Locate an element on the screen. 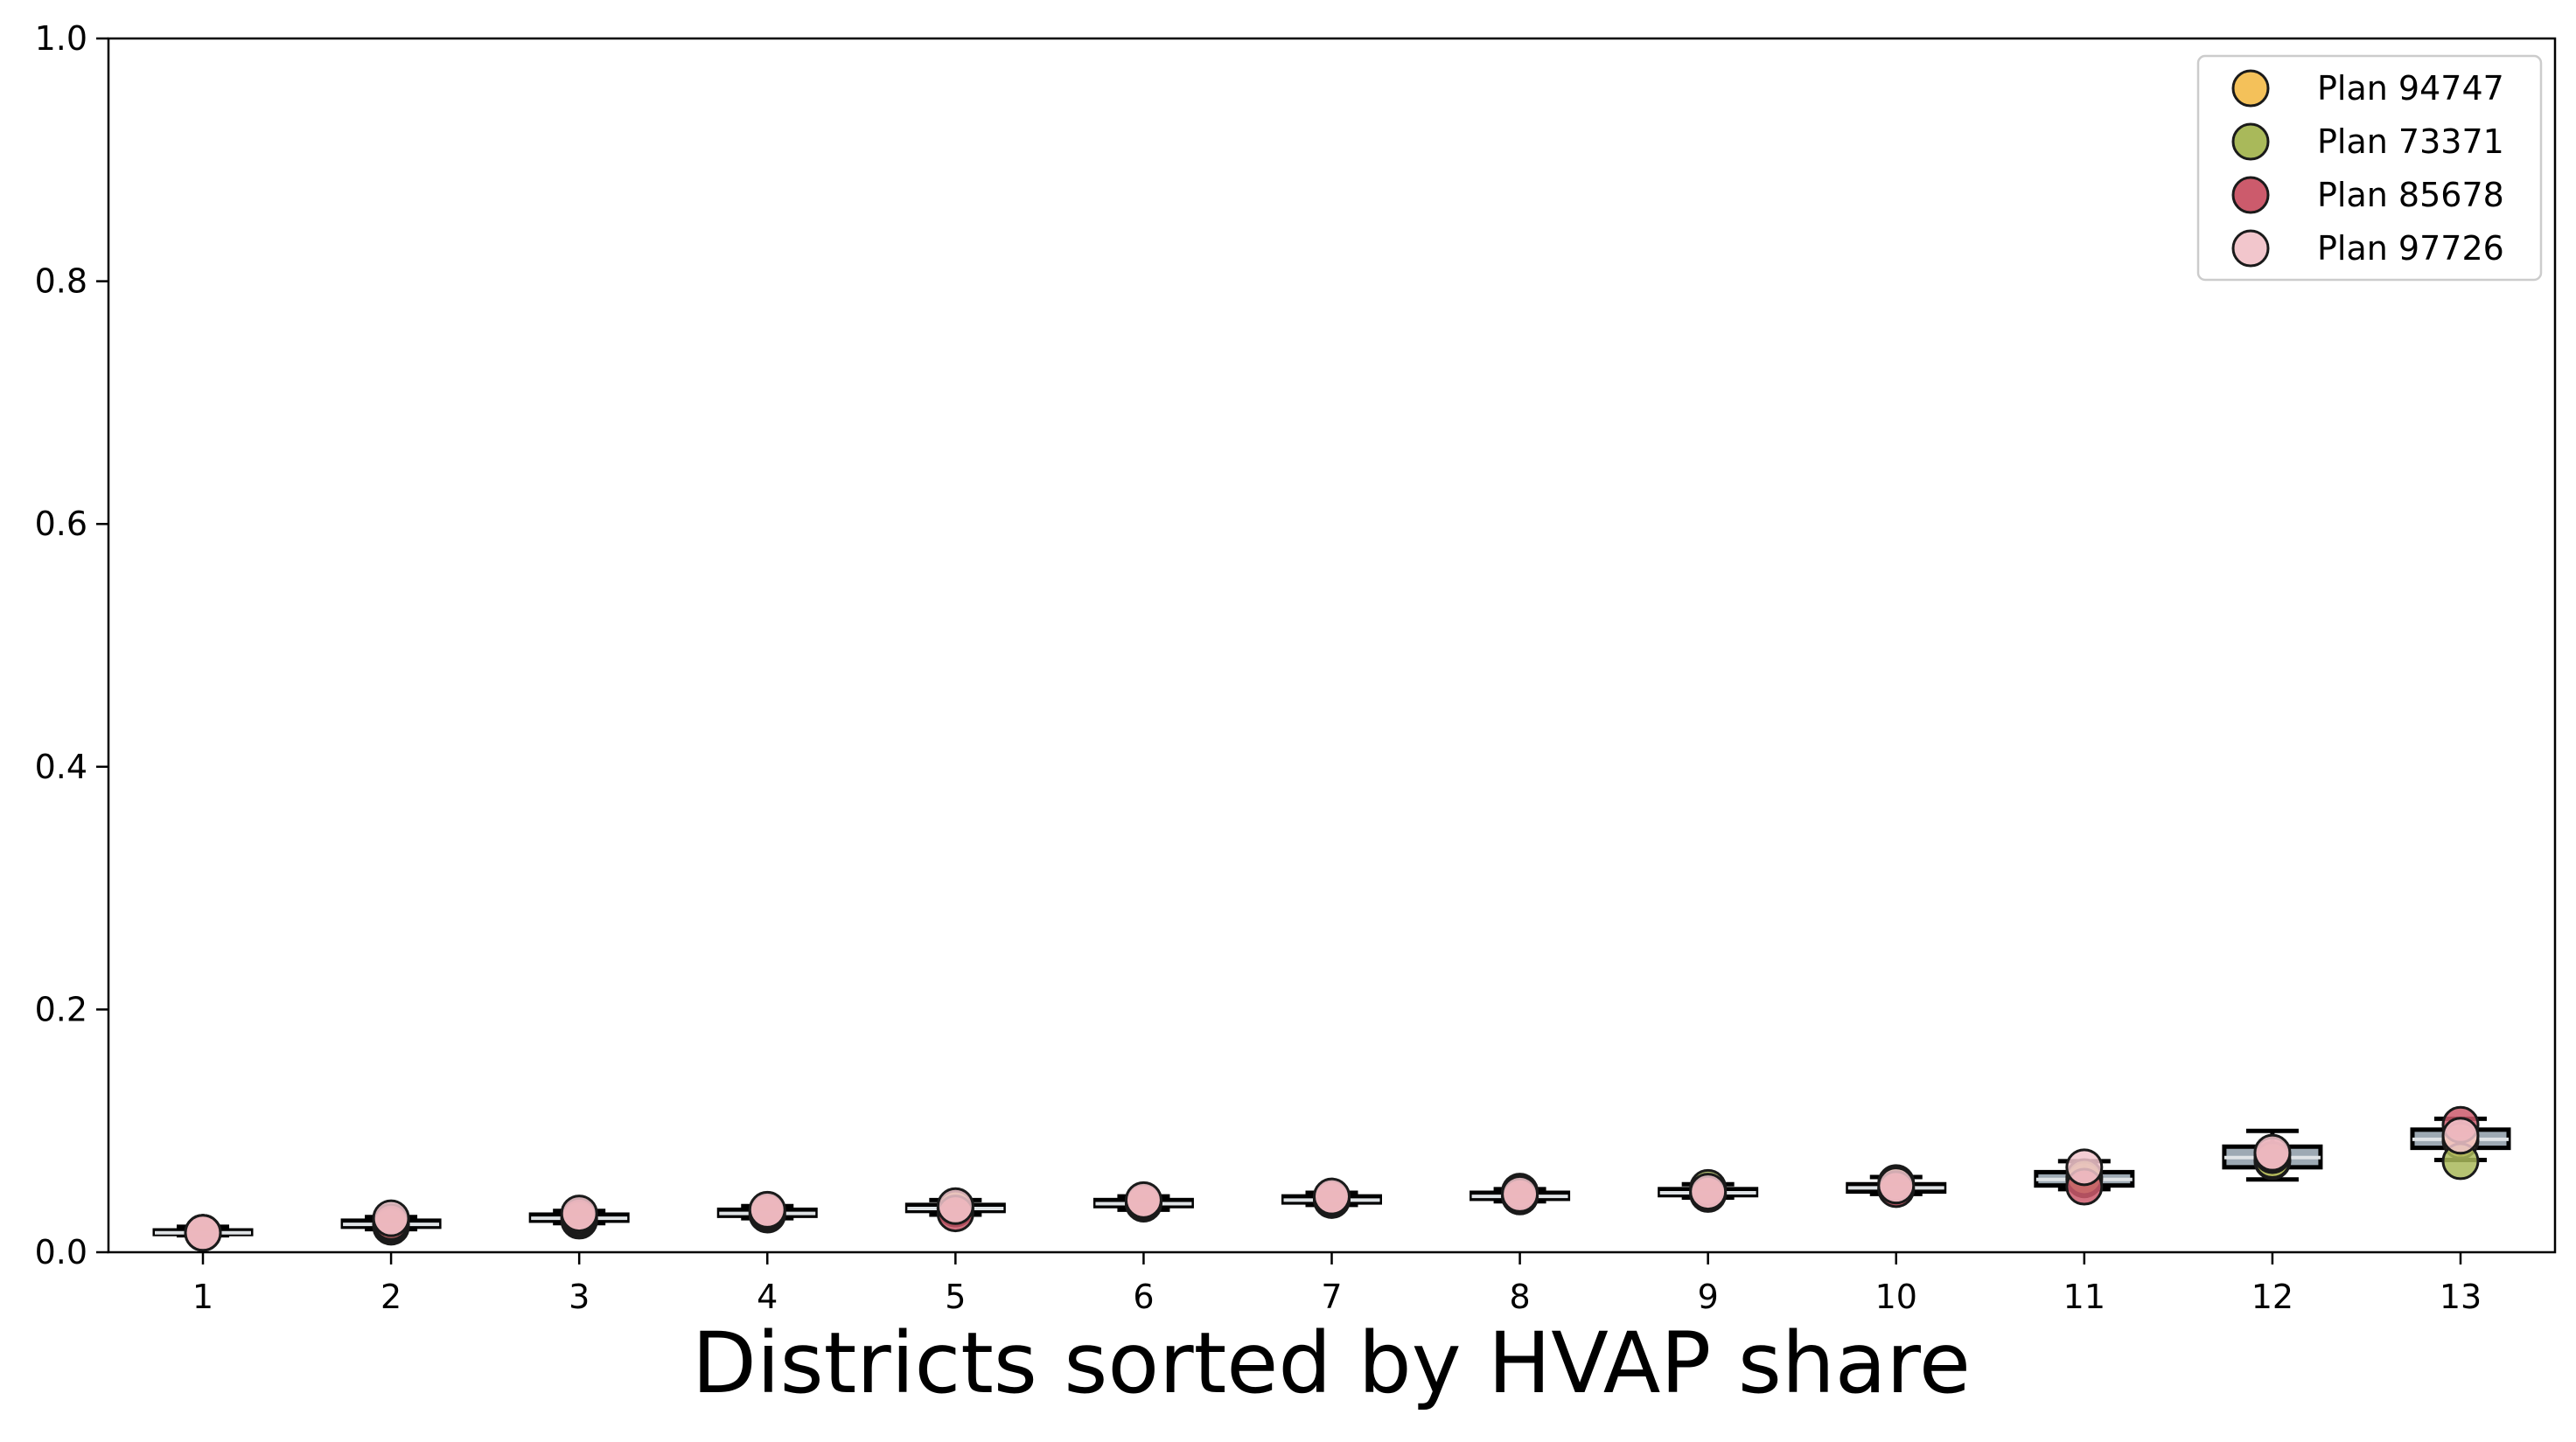 The width and height of the screenshot is (2576, 1442). x-tick-label: 13 is located at coordinates (2461, 1297).